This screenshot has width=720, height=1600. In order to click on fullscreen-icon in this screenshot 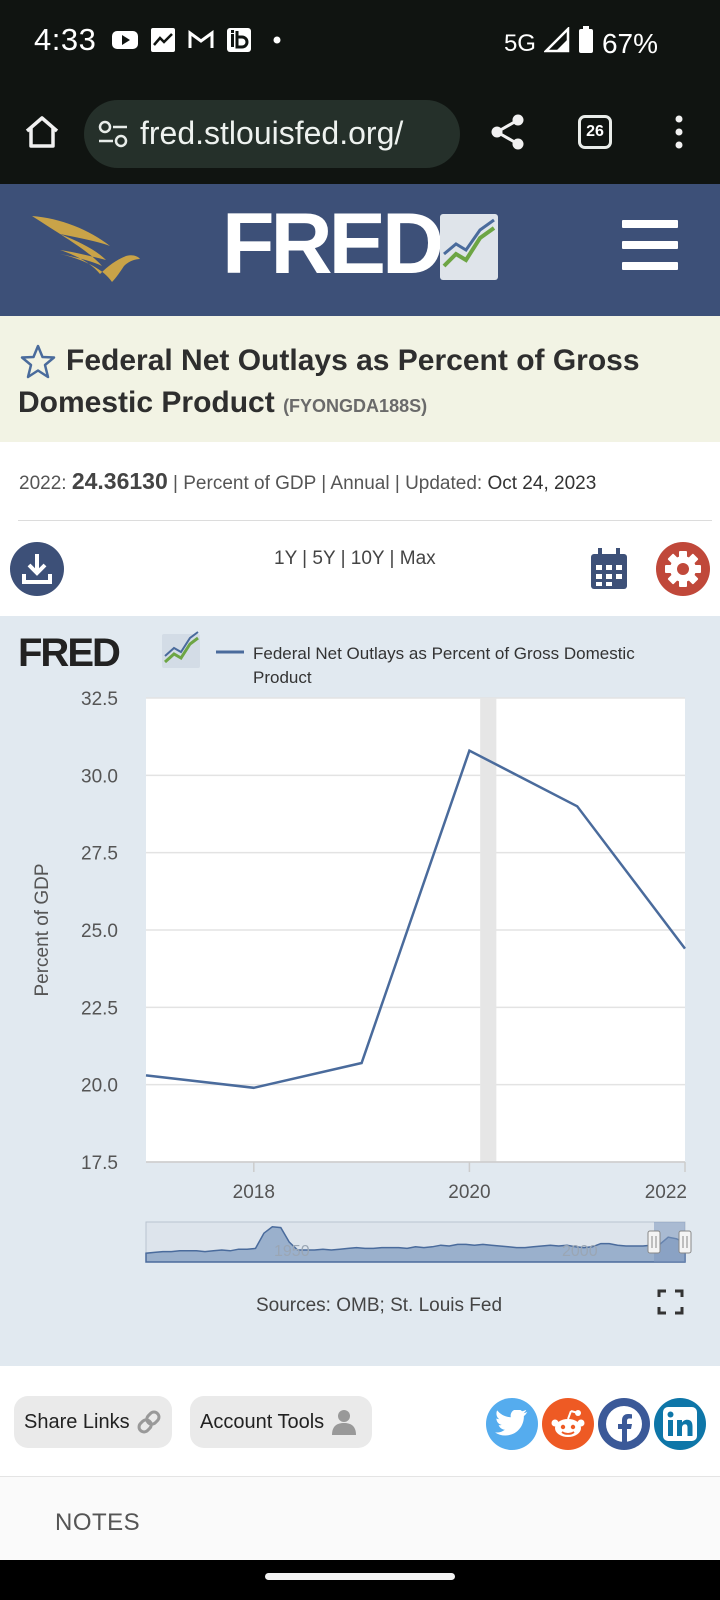, I will do `click(670, 1302)`.